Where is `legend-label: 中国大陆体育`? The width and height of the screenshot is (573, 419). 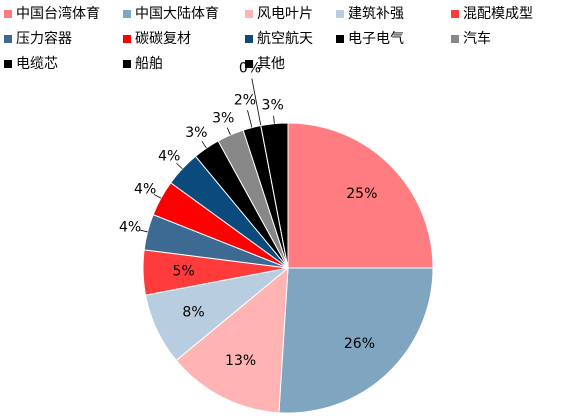
legend-label: 中国大陆体育 is located at coordinates (177, 14).